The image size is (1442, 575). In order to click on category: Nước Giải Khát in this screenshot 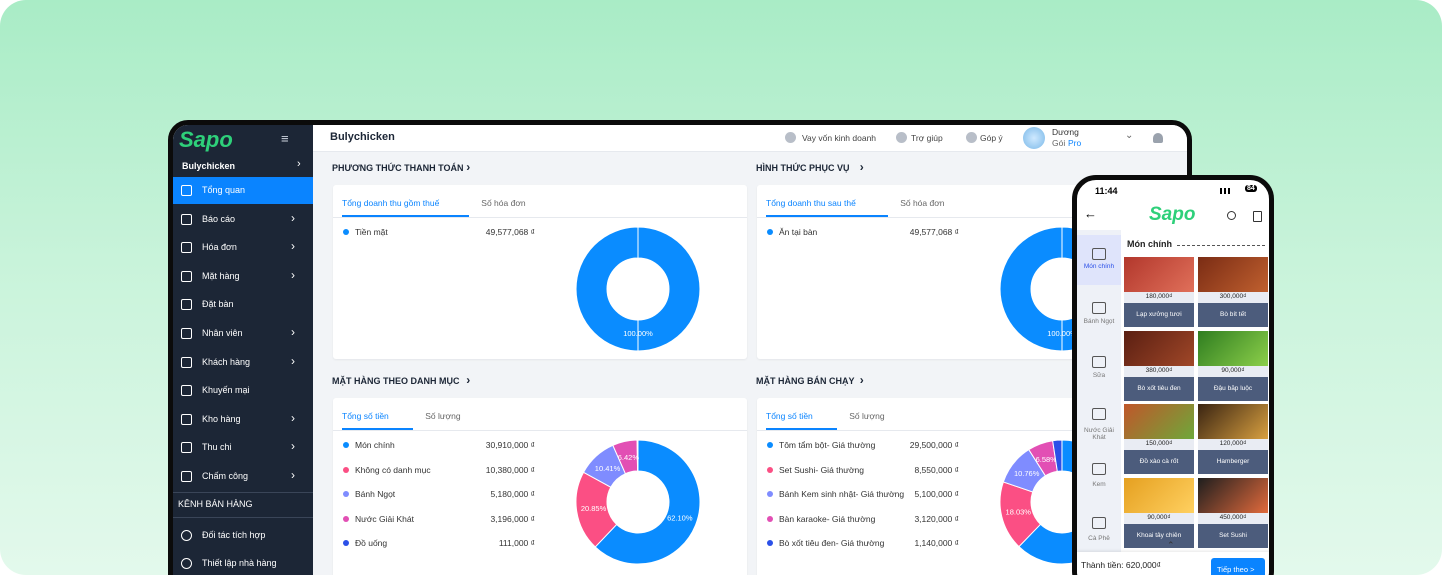, I will do `click(1099, 434)`.